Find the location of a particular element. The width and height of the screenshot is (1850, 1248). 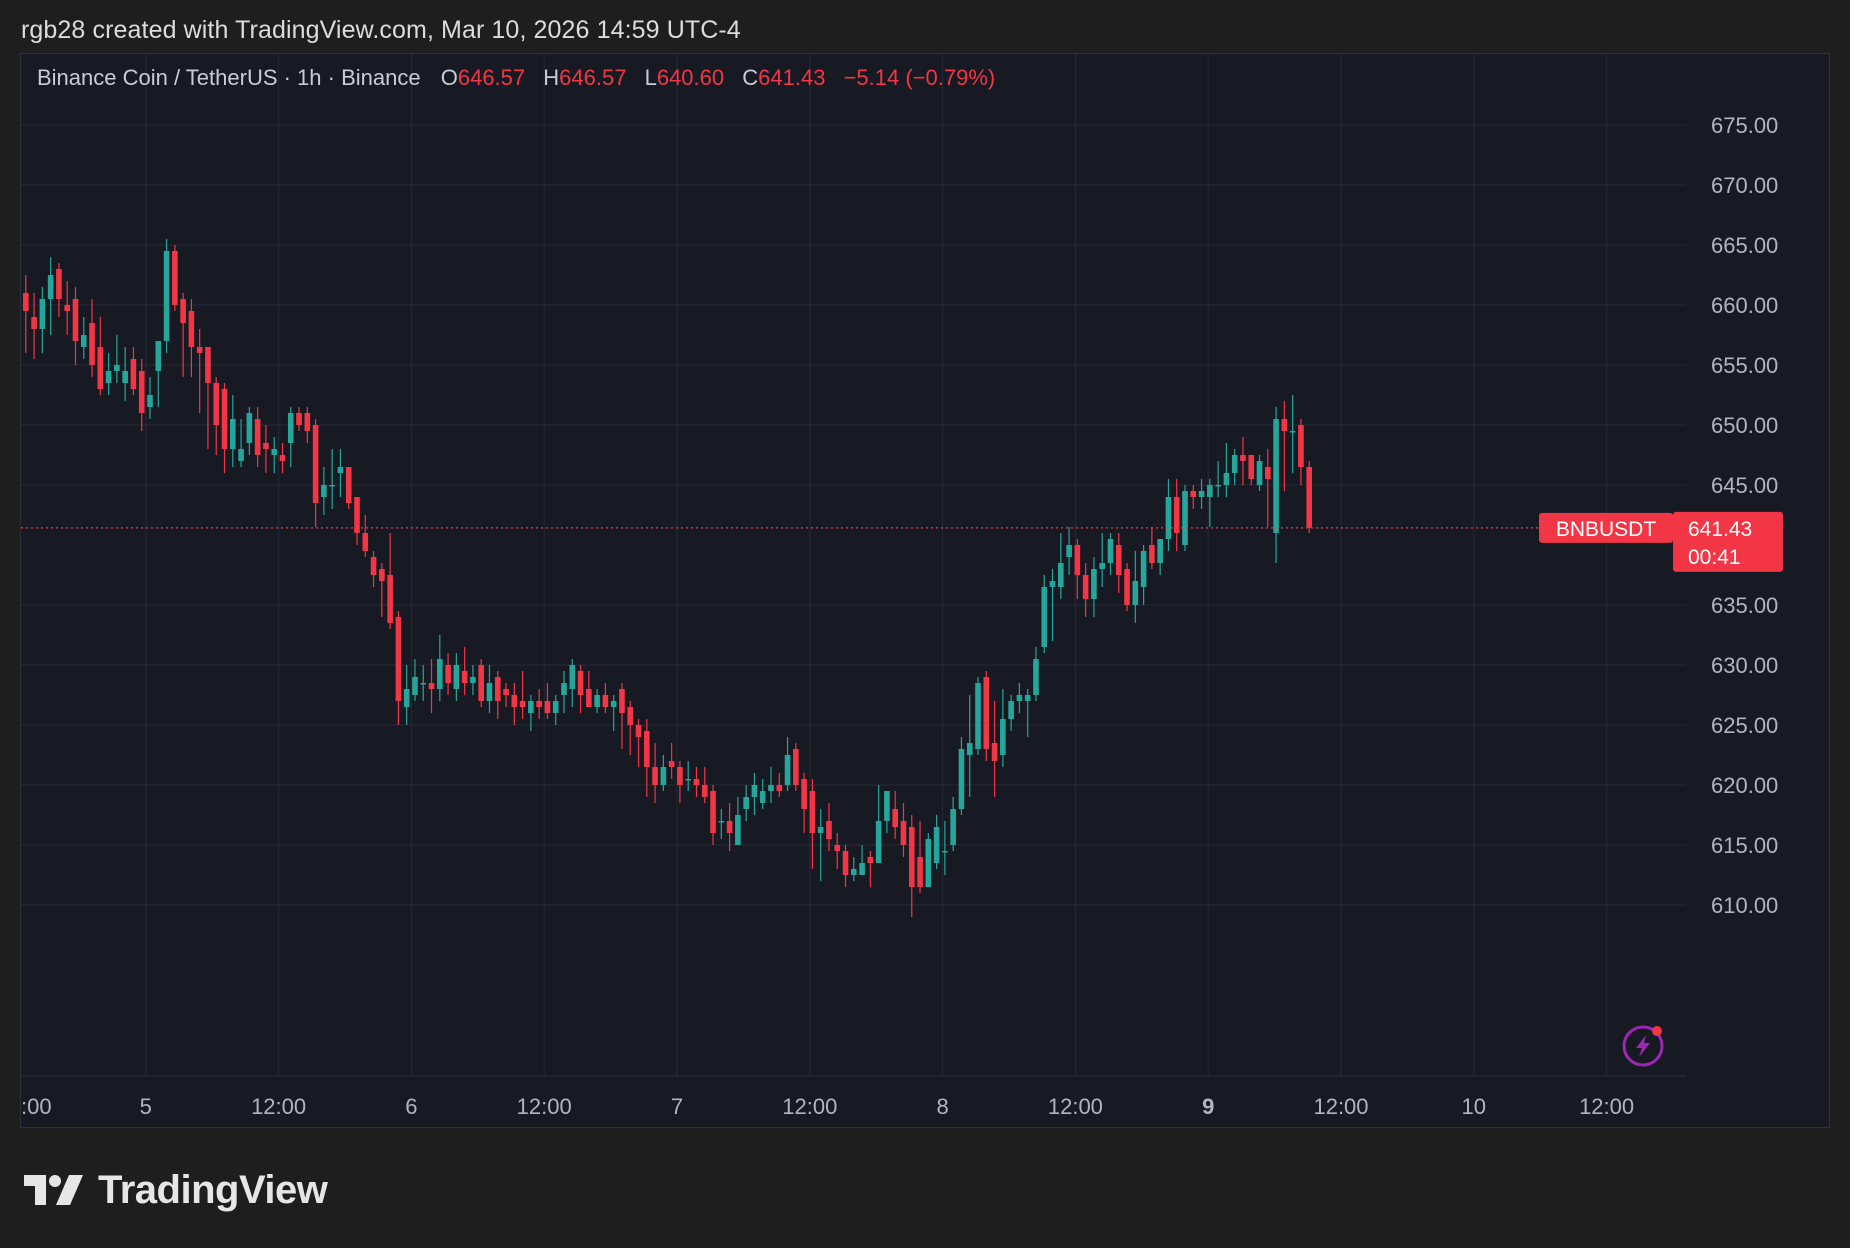

price-tick-label: 655.00 is located at coordinates (1744, 365).